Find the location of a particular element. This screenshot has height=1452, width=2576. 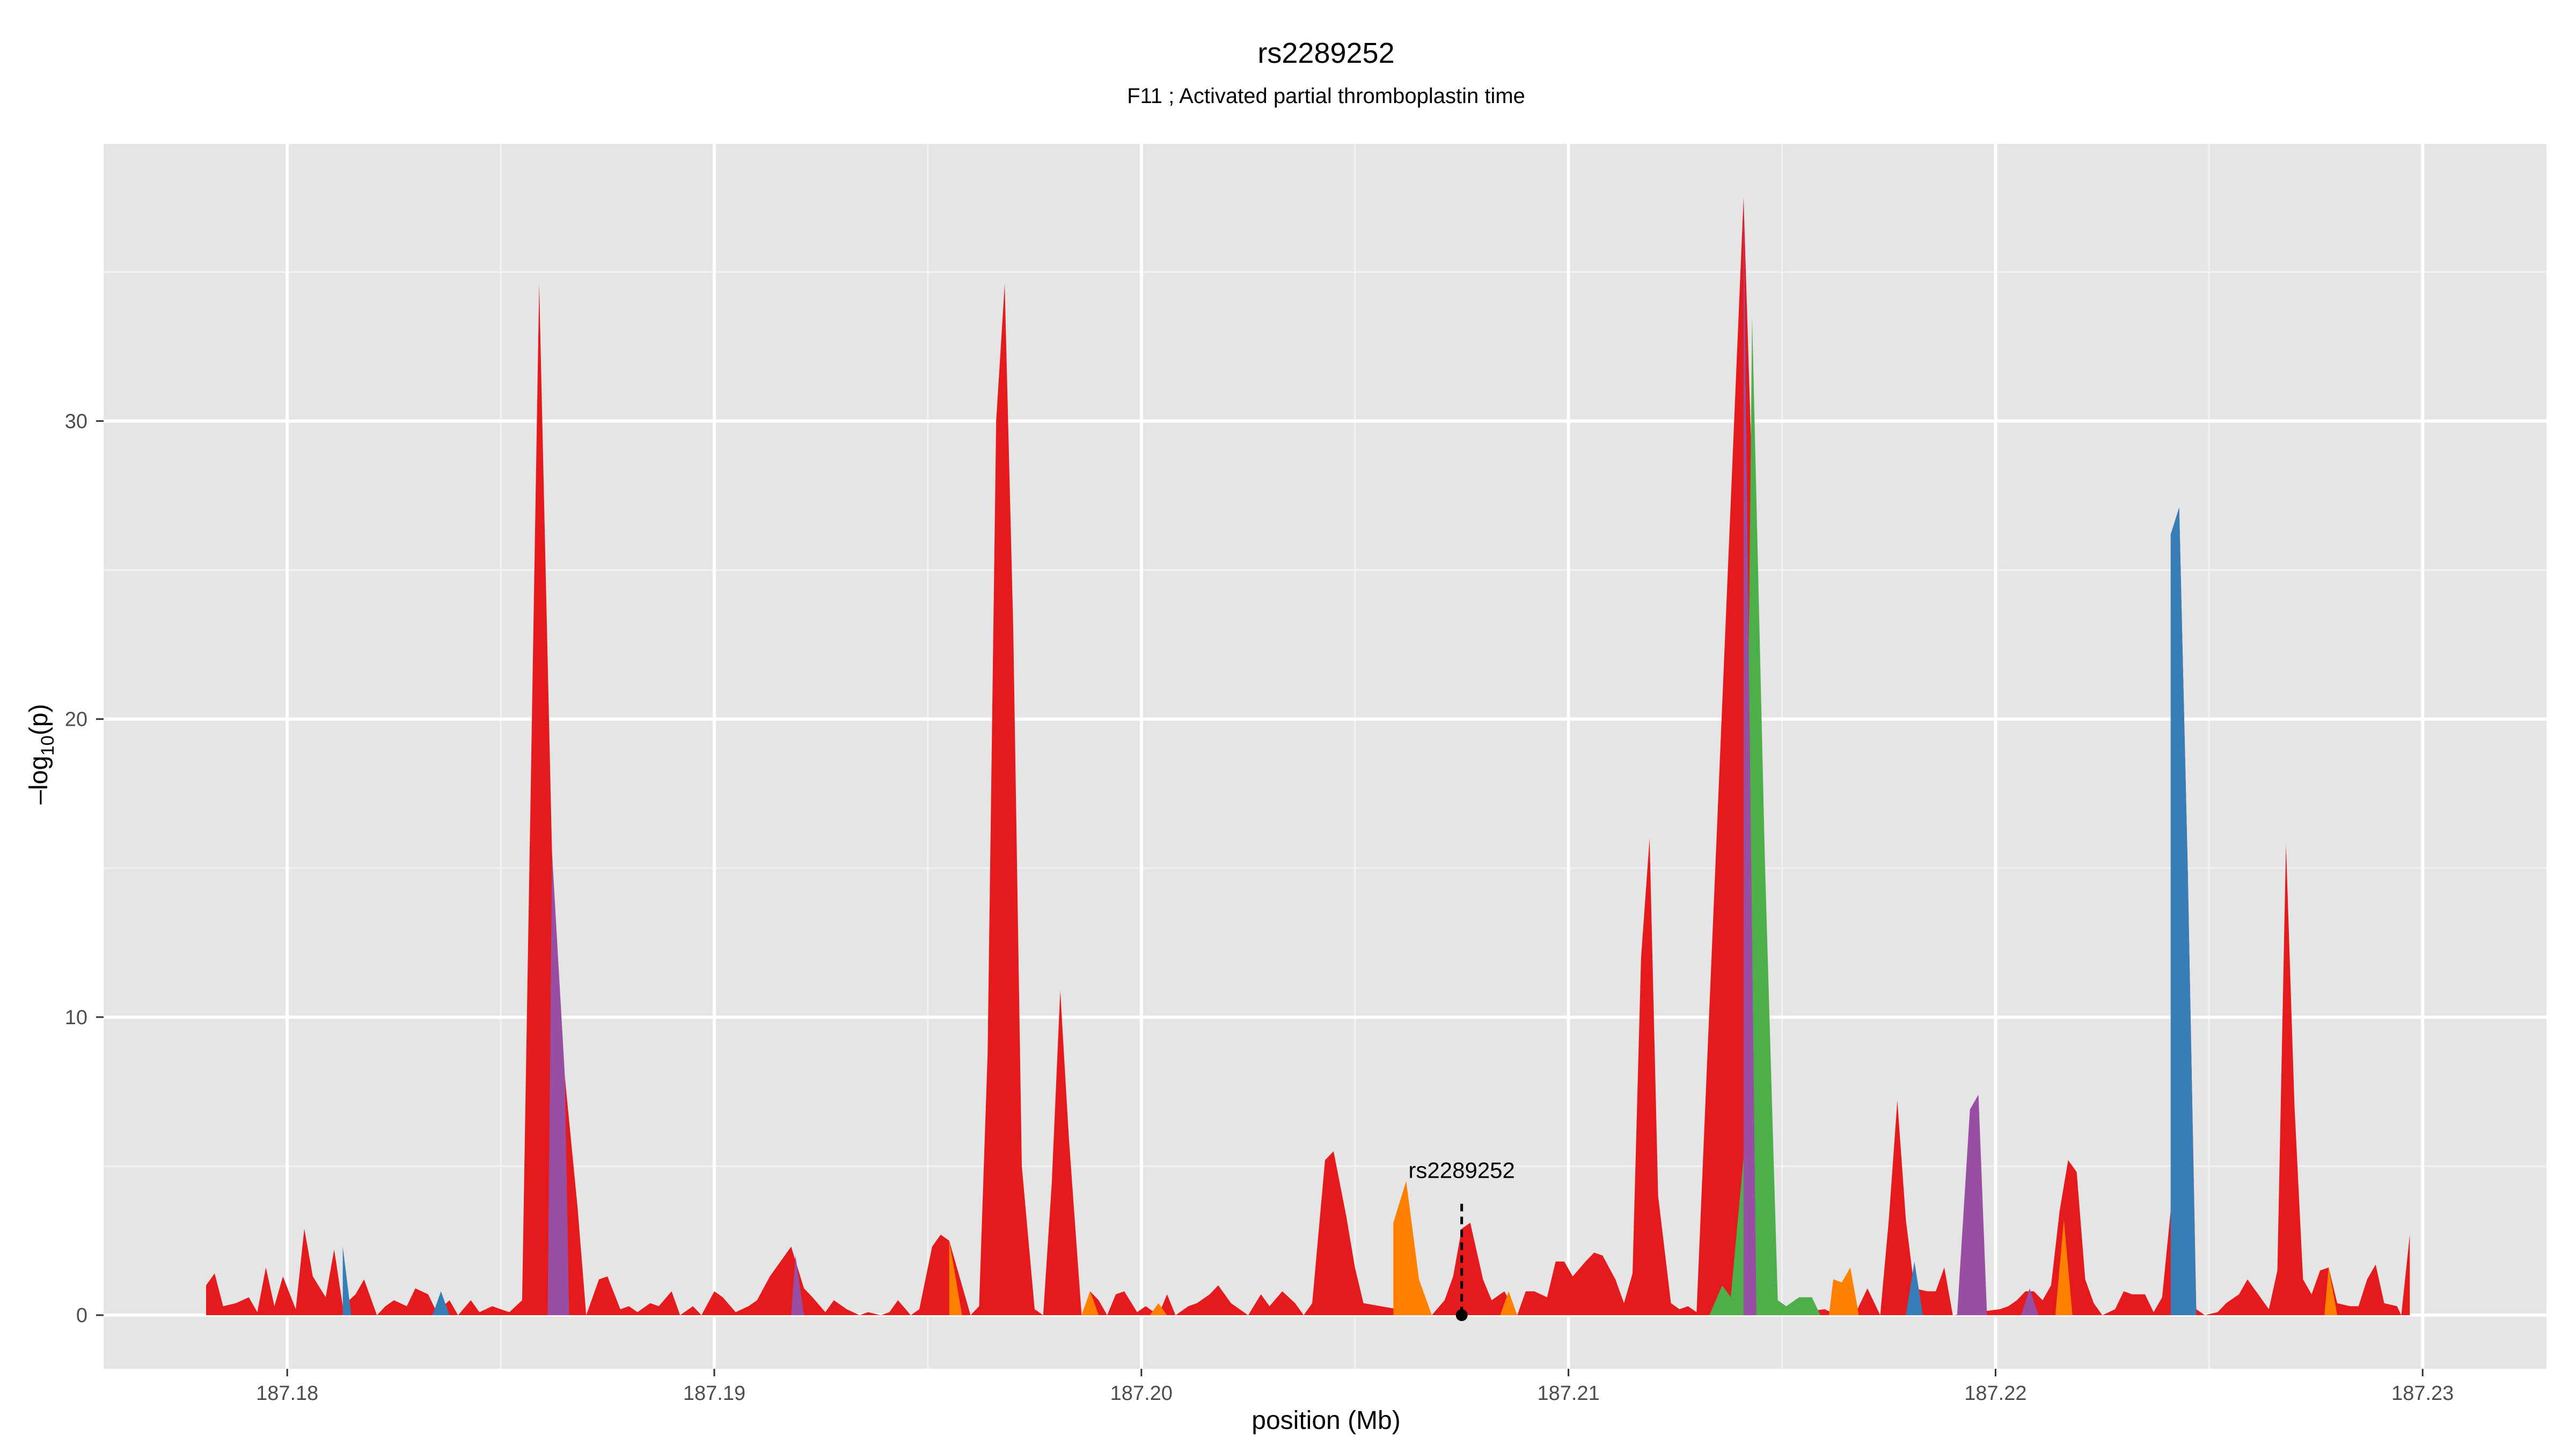

x-tick-label: 187.20 is located at coordinates (1141, 1393).